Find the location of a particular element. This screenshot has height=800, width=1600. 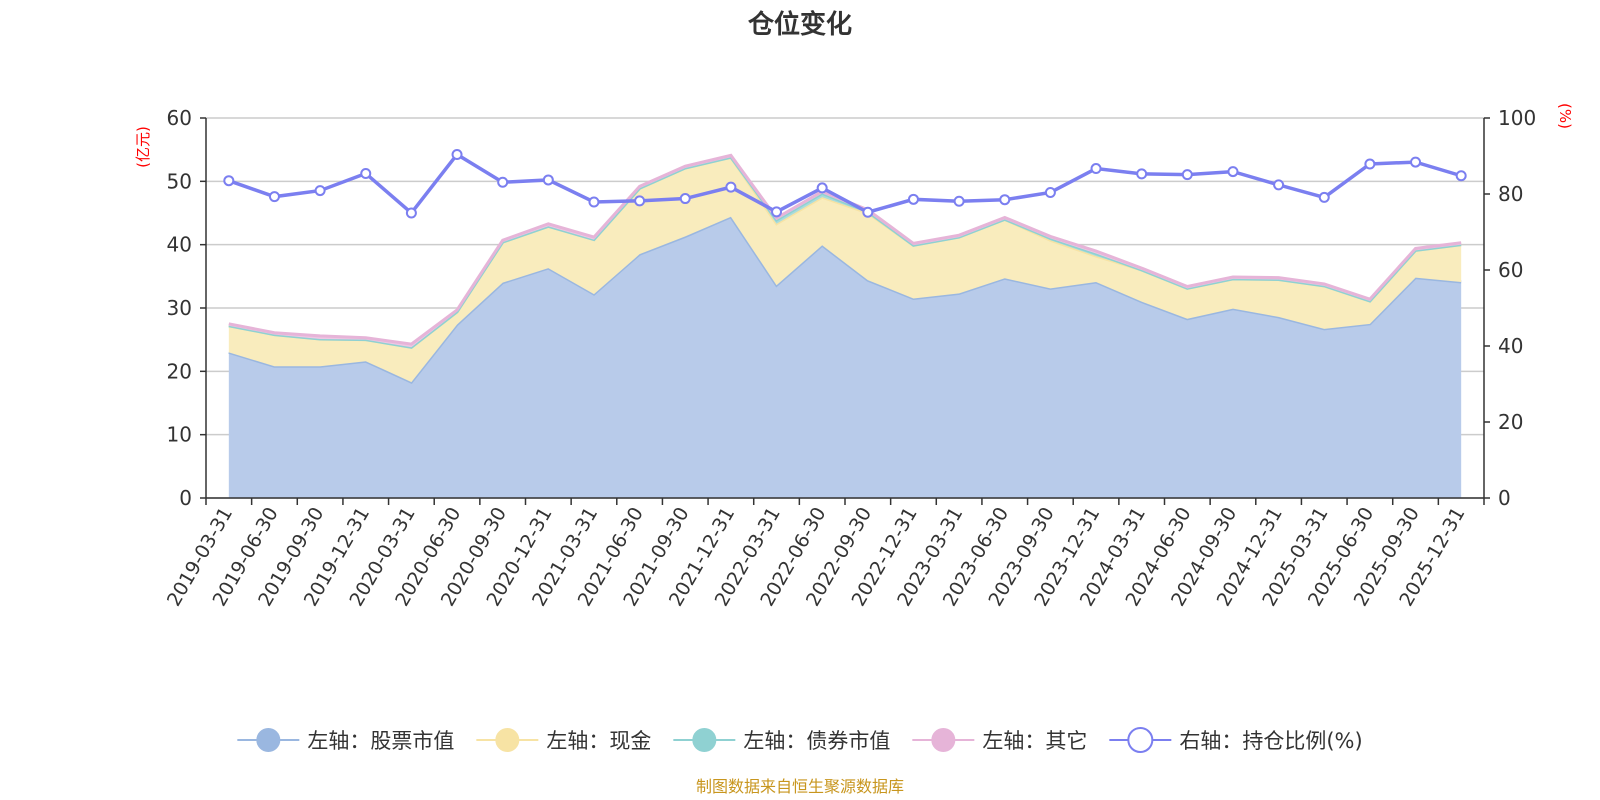

series-lines is located at coordinates (845, 183).